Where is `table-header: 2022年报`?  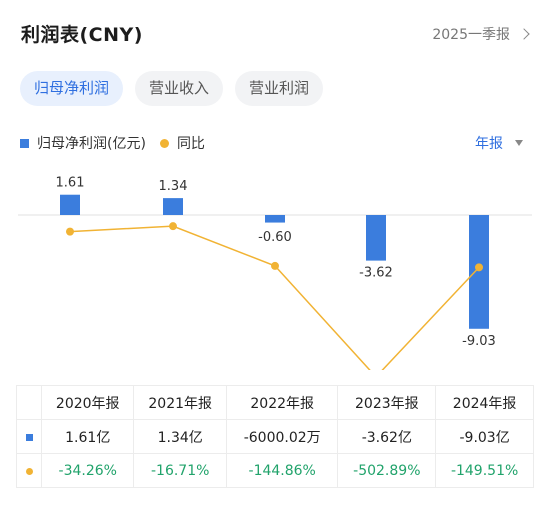
table-header: 2022年报 is located at coordinates (282, 402).